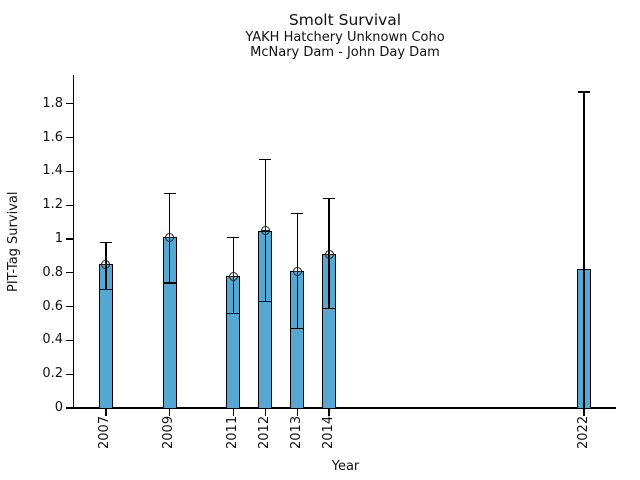 This screenshot has width=640, height=480. I want to click on y-tick-label-1: 1, so click(58, 238).